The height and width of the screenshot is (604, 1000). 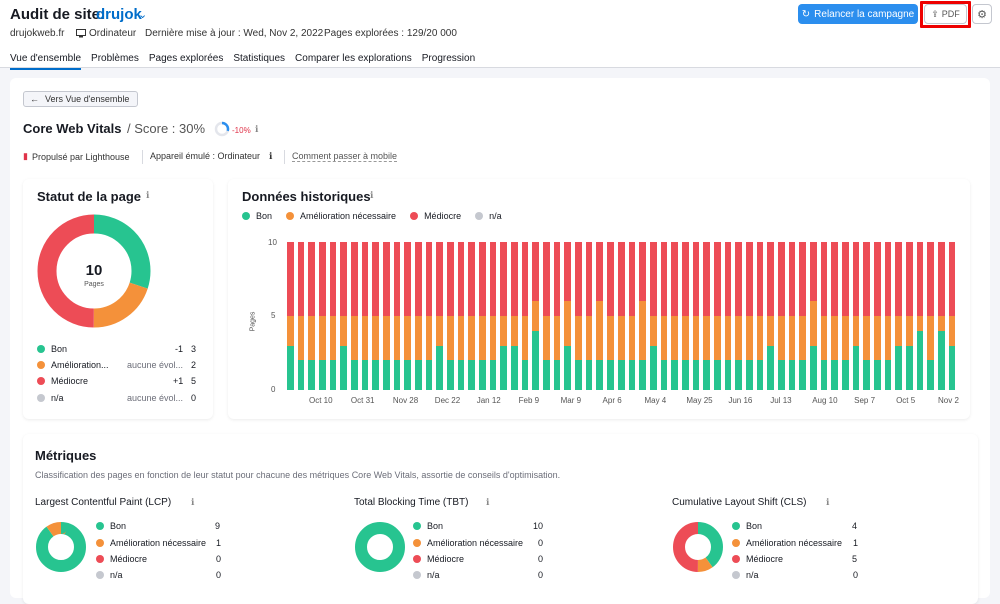 I want to click on status-row: n/a aucune évol... 0, so click(x=117, y=398).